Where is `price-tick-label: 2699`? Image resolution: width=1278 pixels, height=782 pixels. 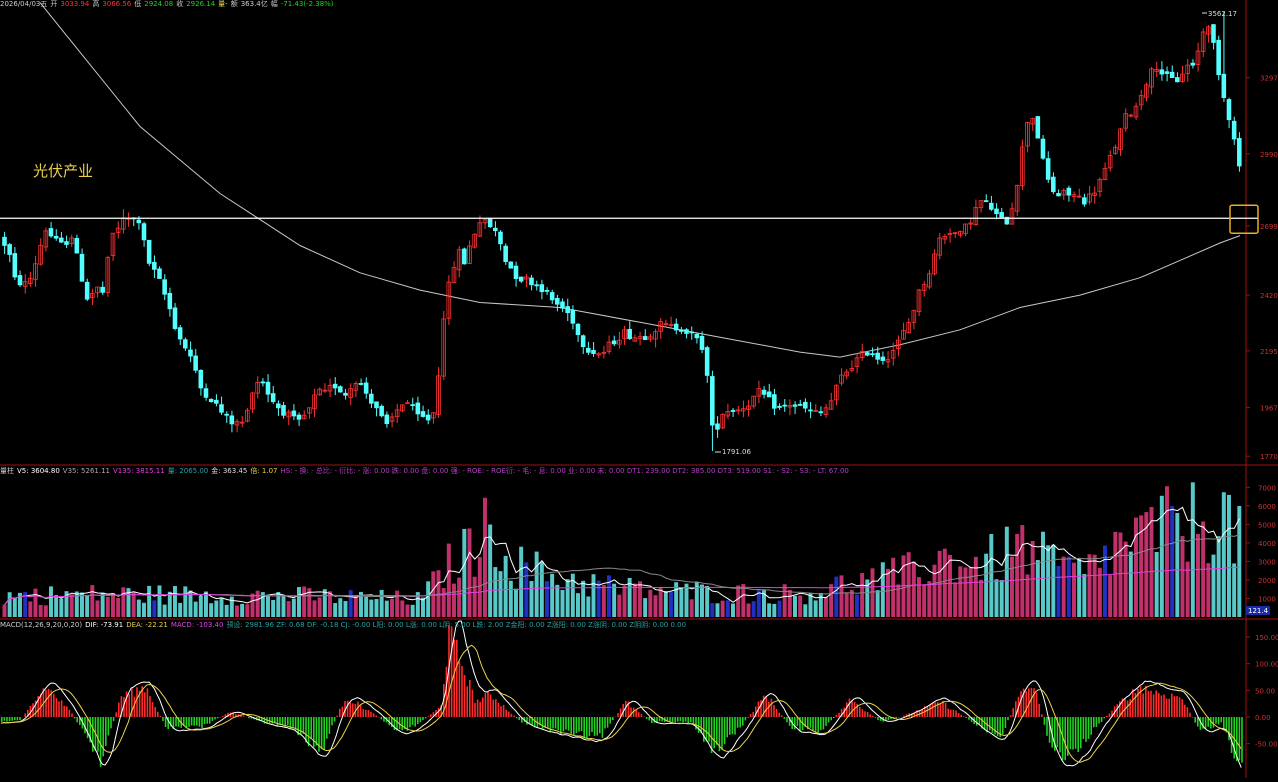
price-tick-label: 2699 is located at coordinates (1269, 227).